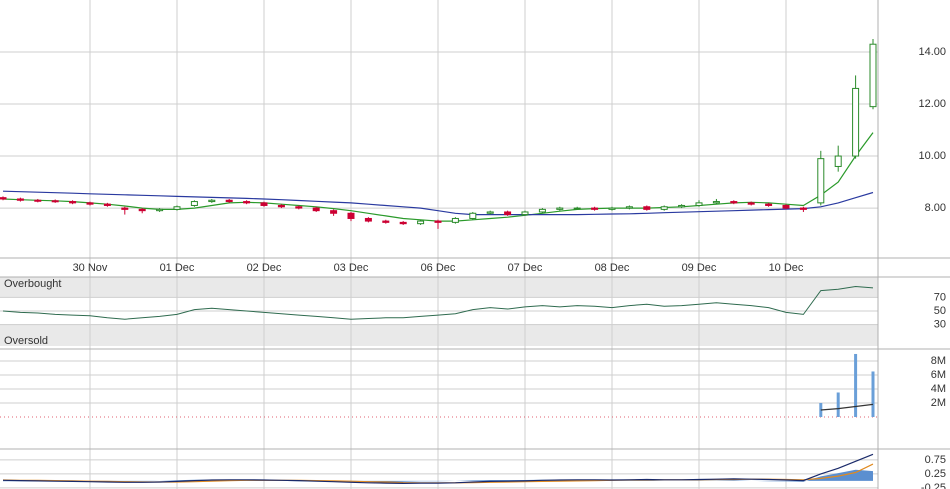  What do you see at coordinates (940, 325) in the screenshot?
I see `y-tick-label: 30` at bounding box center [940, 325].